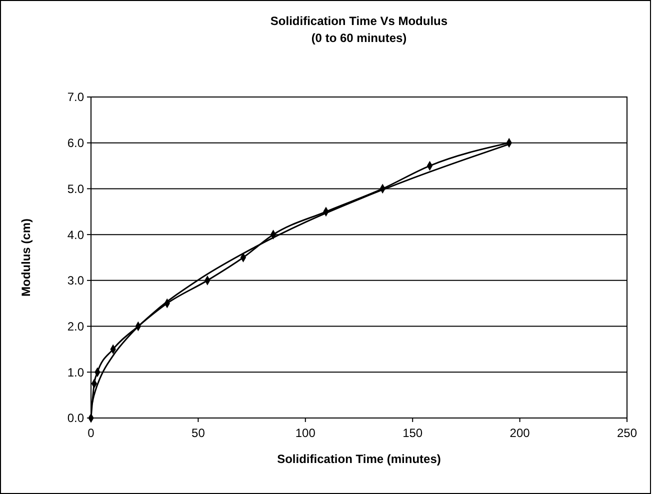  What do you see at coordinates (75, 189) in the screenshot?
I see `y-tick-label: 5.0` at bounding box center [75, 189].